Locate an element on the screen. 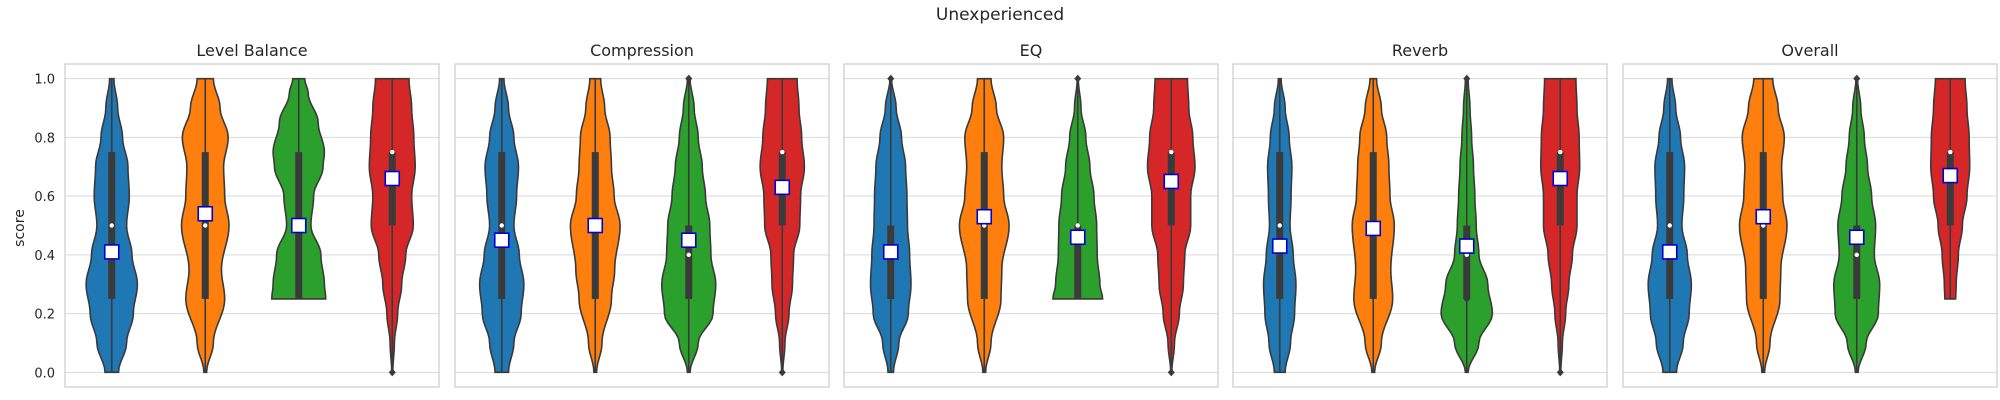  panel-title: Reverb is located at coordinates (1420, 50).